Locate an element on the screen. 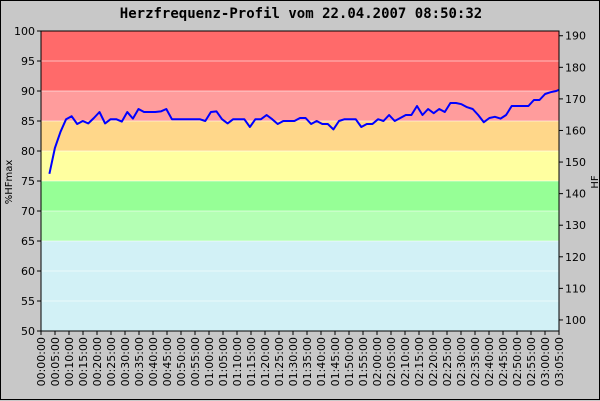  left-tick-label: 90 is located at coordinates (28, 91).